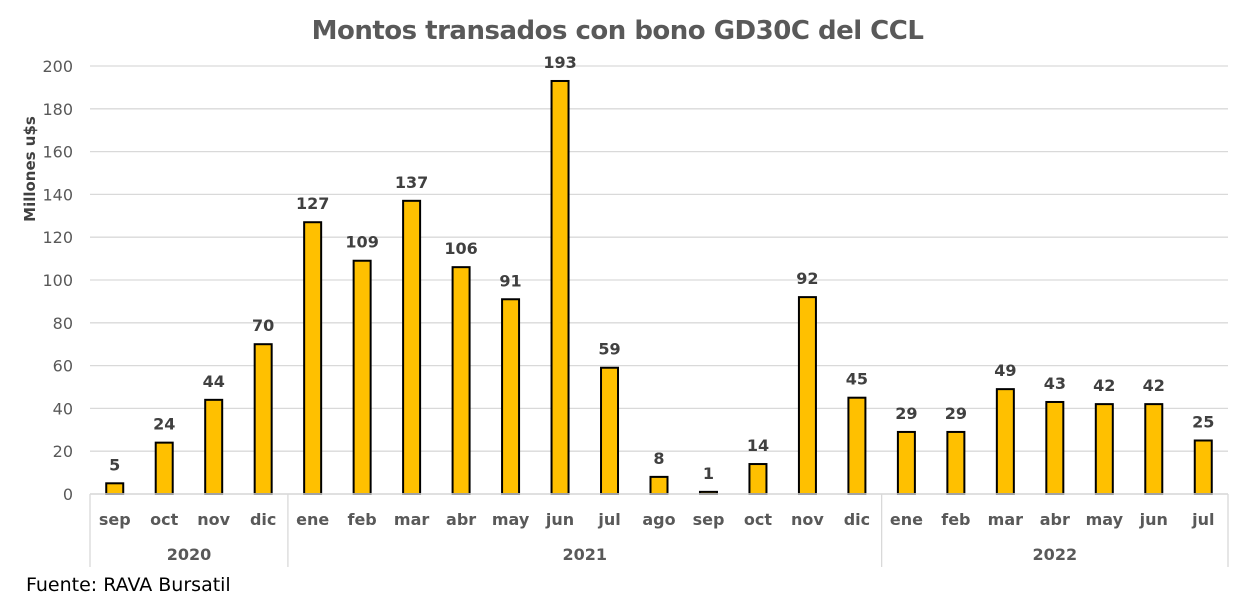  Describe the element at coordinates (63, 366) in the screenshot. I see `y-tick-label: 60` at that location.